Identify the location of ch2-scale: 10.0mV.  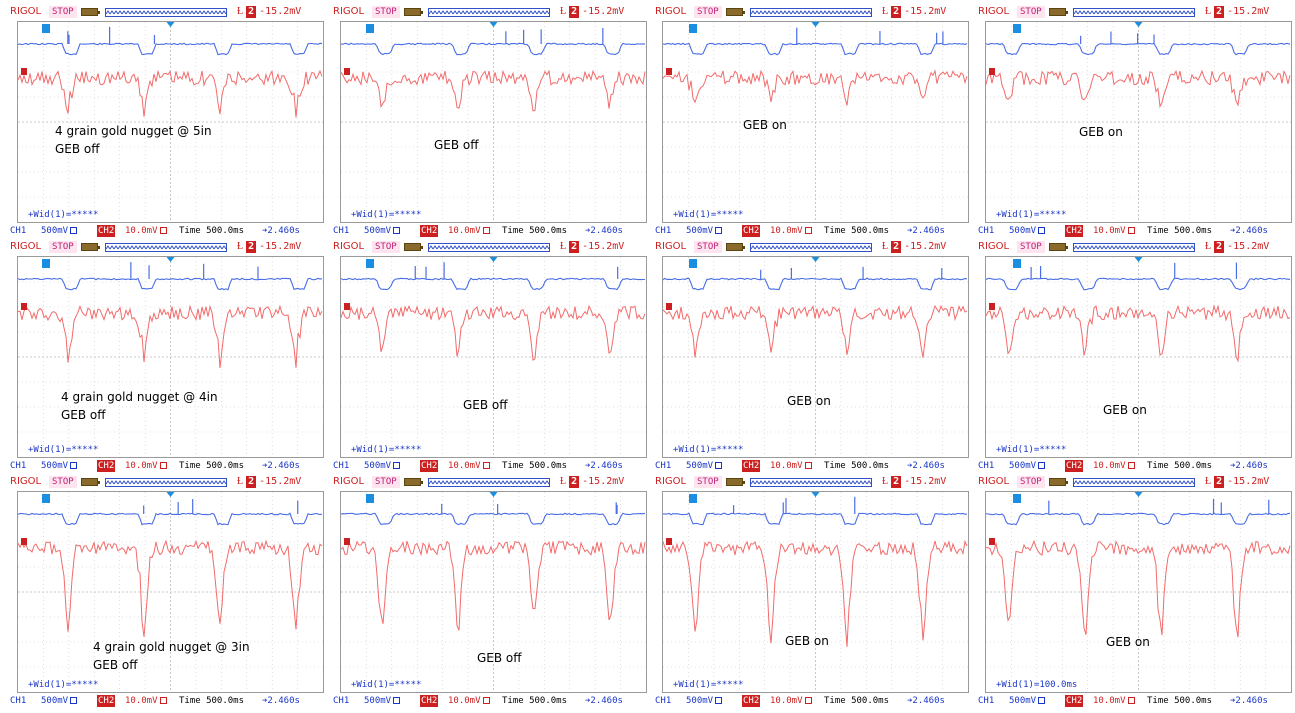
(146, 466).